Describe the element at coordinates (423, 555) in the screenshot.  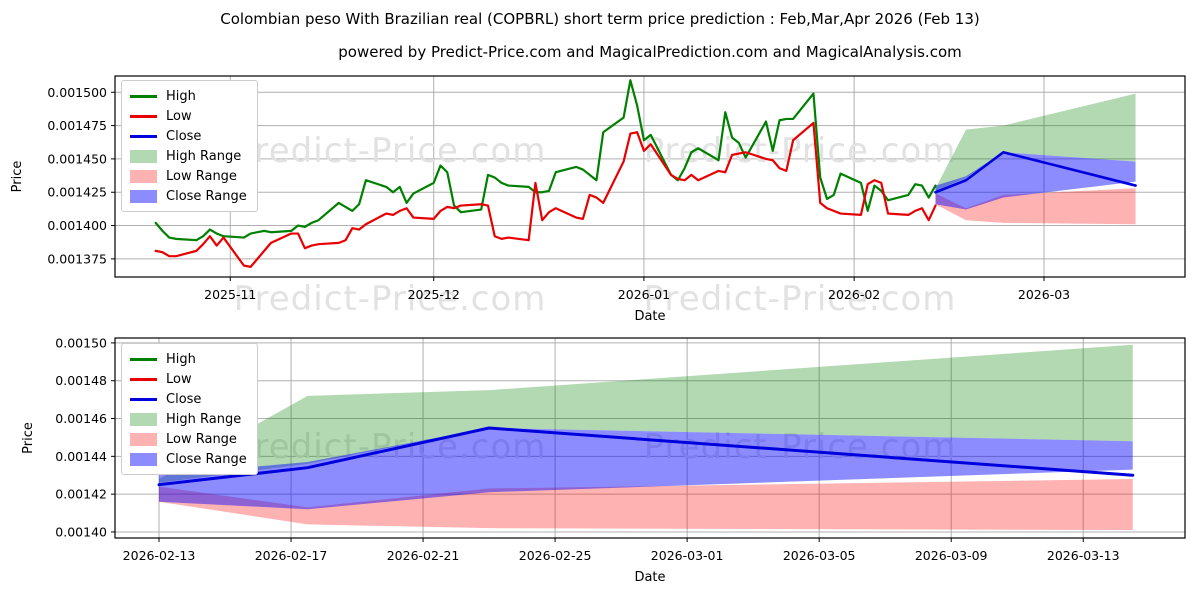
I see `x-tick-label: 2026-02-21` at that location.